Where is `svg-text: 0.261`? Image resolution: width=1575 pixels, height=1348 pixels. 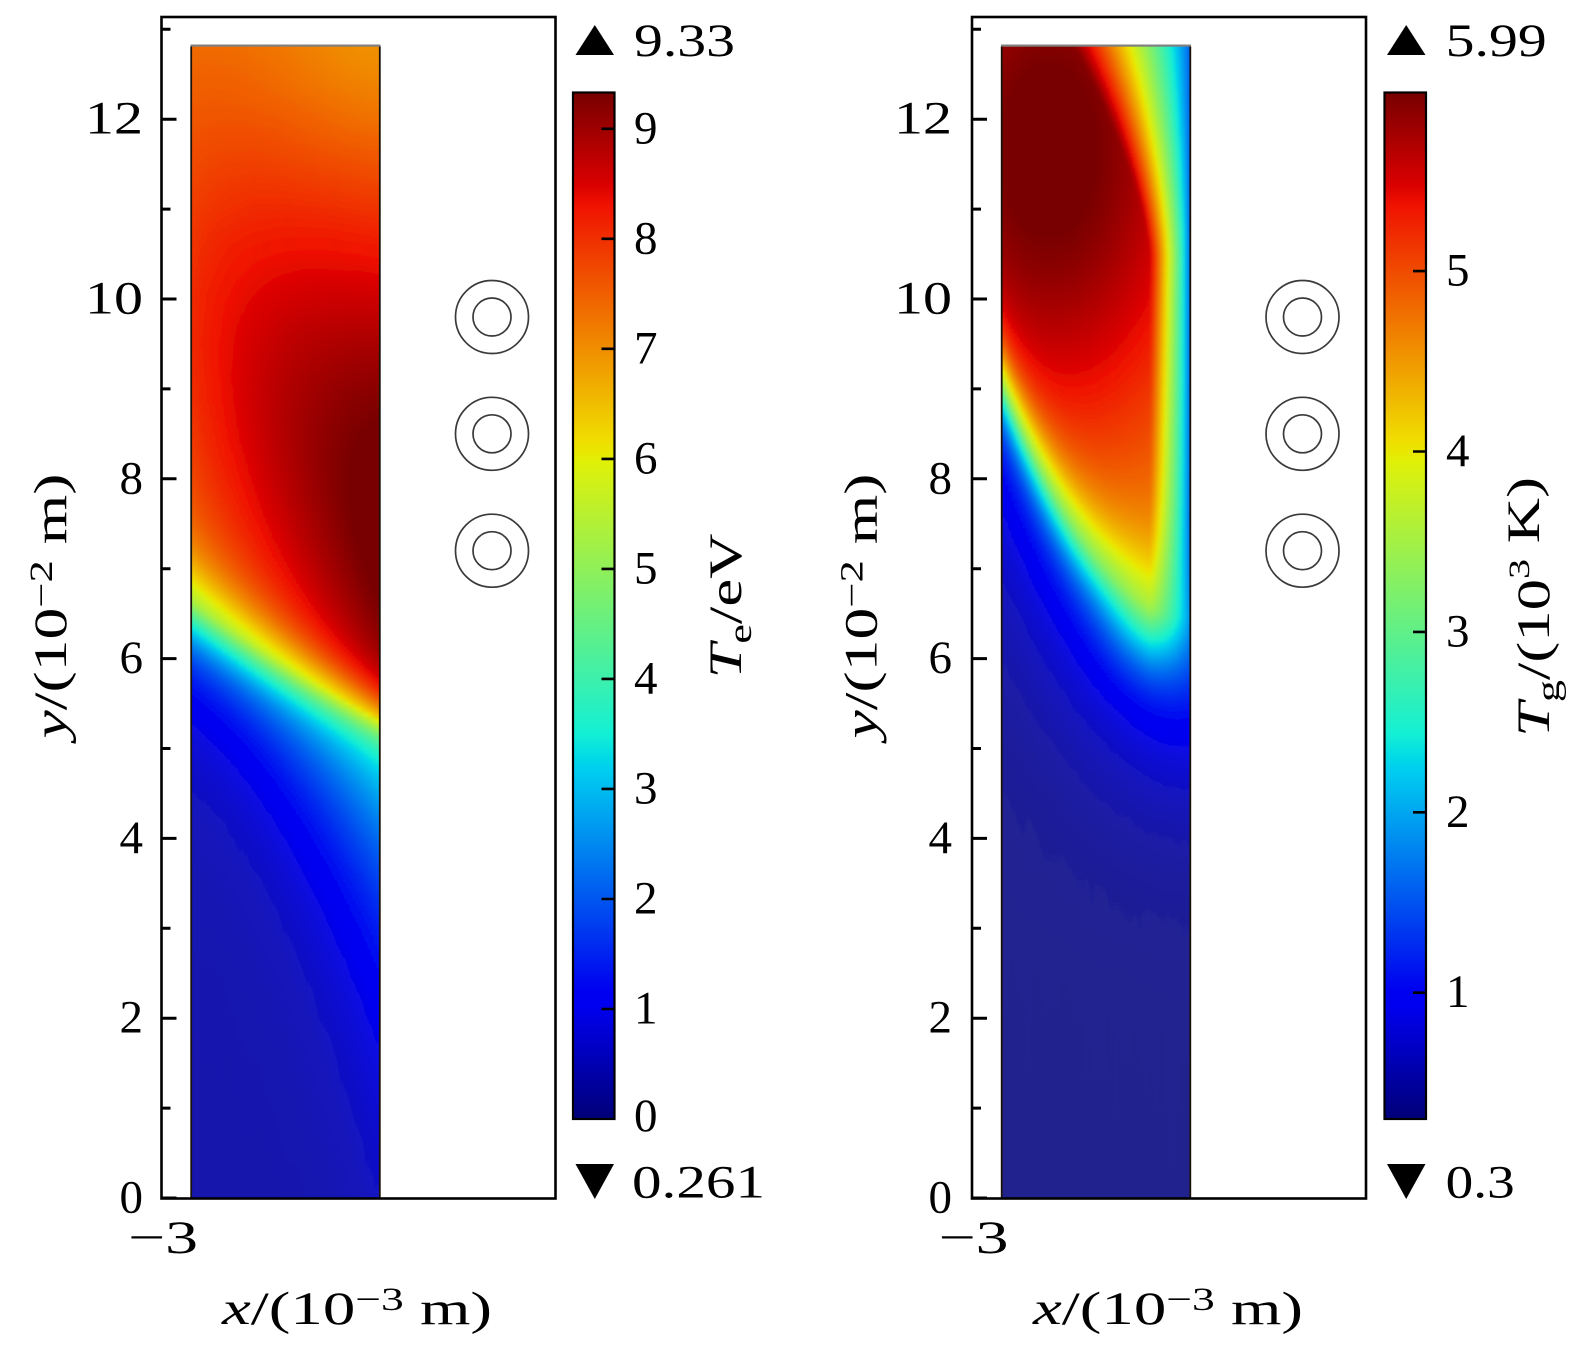
svg-text: 0.261 is located at coordinates (698, 1182).